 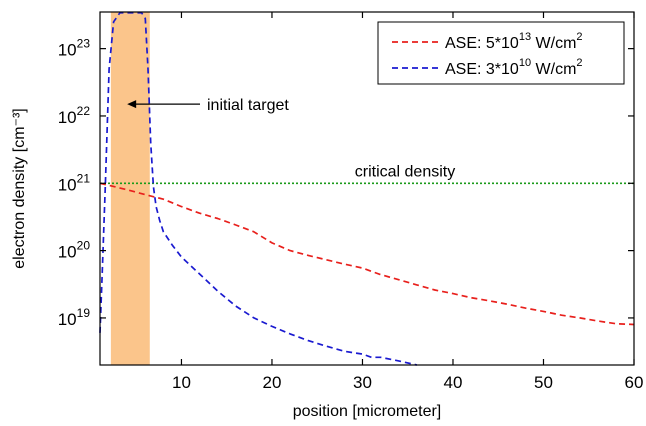 What do you see at coordinates (19, 188) in the screenshot?
I see `y-axis-title: electron density [cm⁻³]` at bounding box center [19, 188].